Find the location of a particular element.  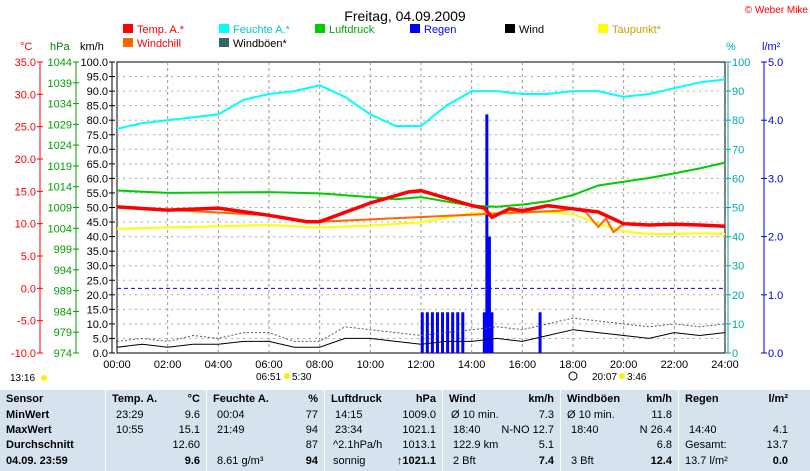

pressure-axis-tick-label: 1039 is located at coordinates (60, 84).